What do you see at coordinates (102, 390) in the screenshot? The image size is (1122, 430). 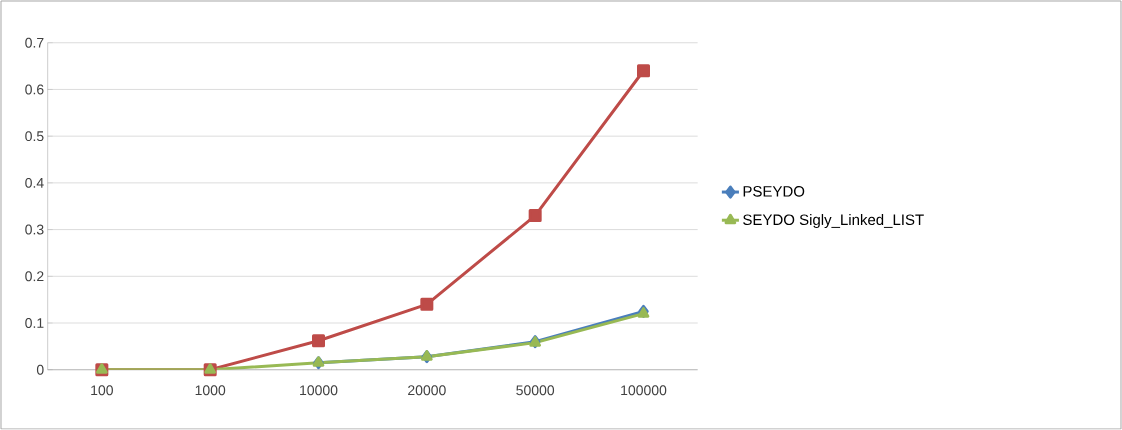 I see `x-tick-label: 100` at bounding box center [102, 390].